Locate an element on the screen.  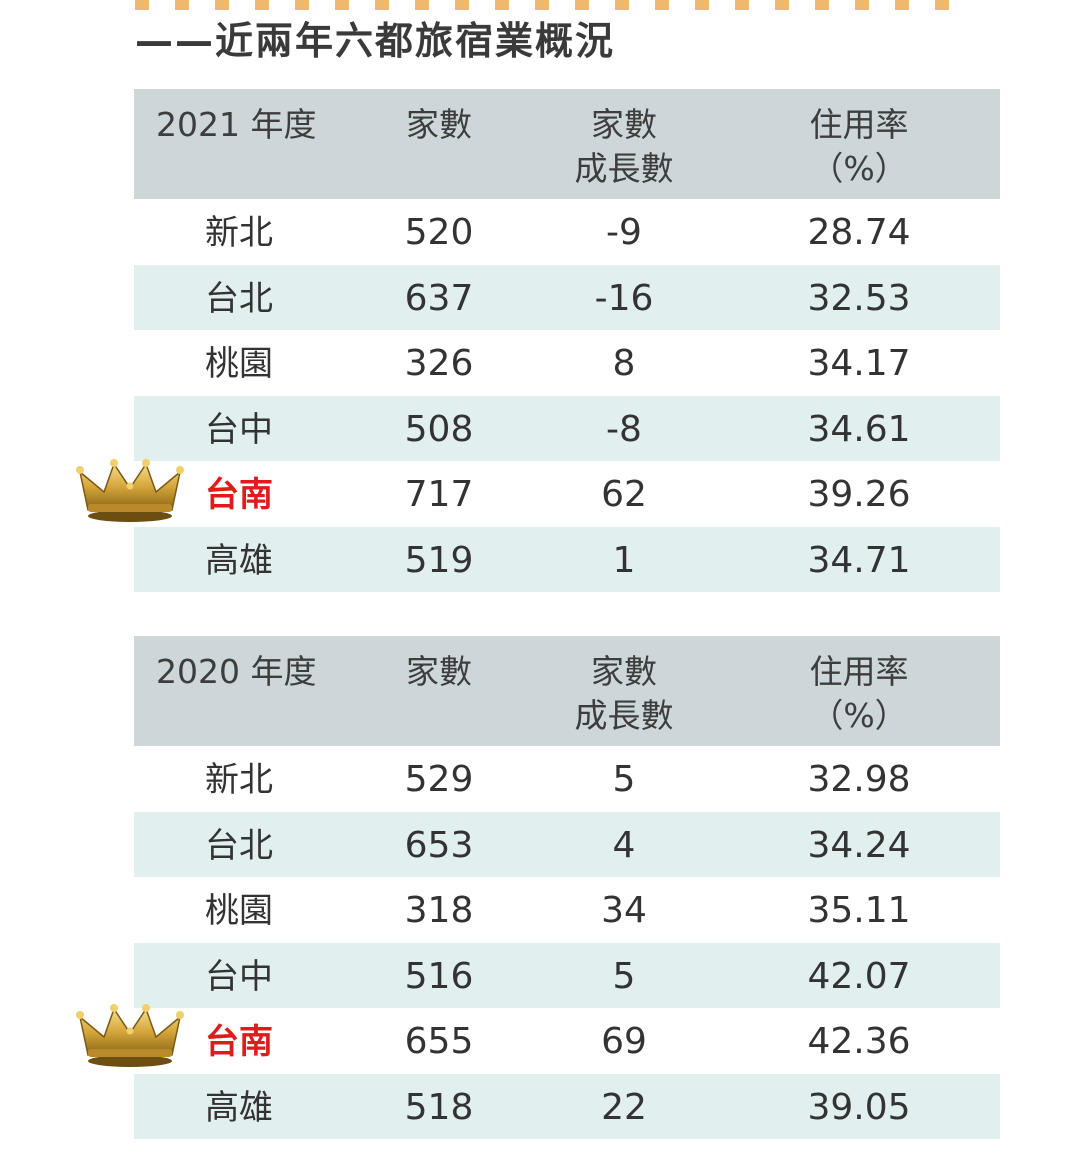
growth-cell: -8 is located at coordinates (624, 429).